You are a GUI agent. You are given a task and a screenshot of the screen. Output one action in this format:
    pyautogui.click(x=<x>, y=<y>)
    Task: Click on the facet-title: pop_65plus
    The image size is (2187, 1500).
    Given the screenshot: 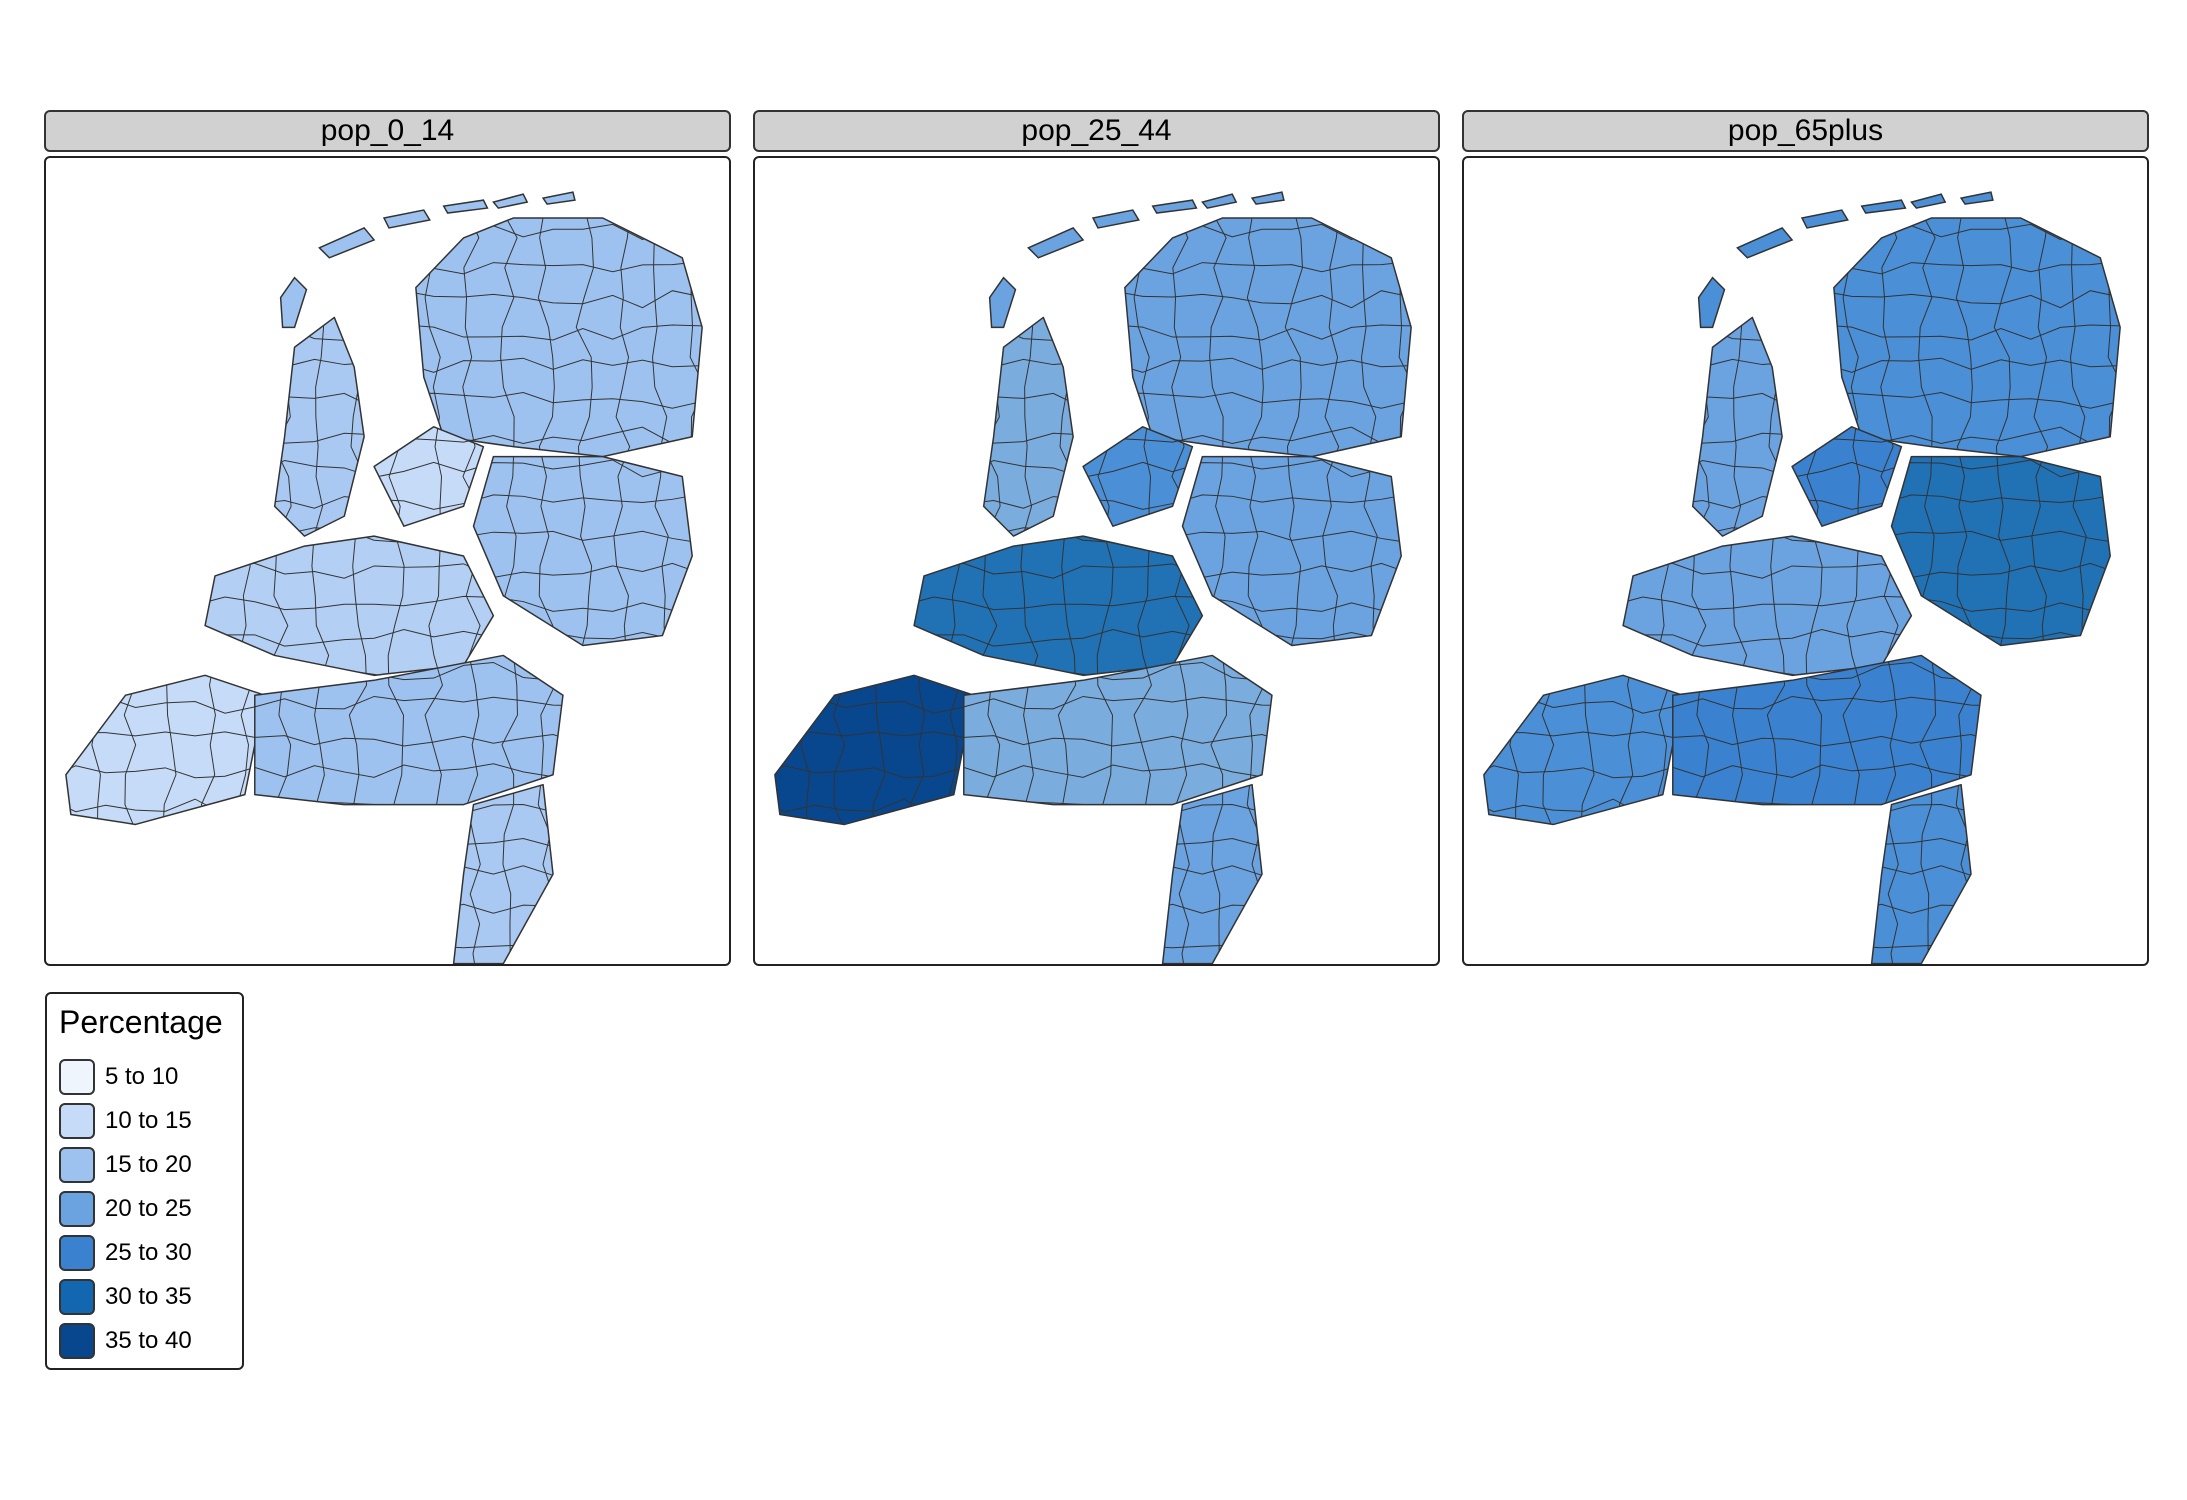 What is the action you would take?
    pyautogui.click(x=1805, y=131)
    